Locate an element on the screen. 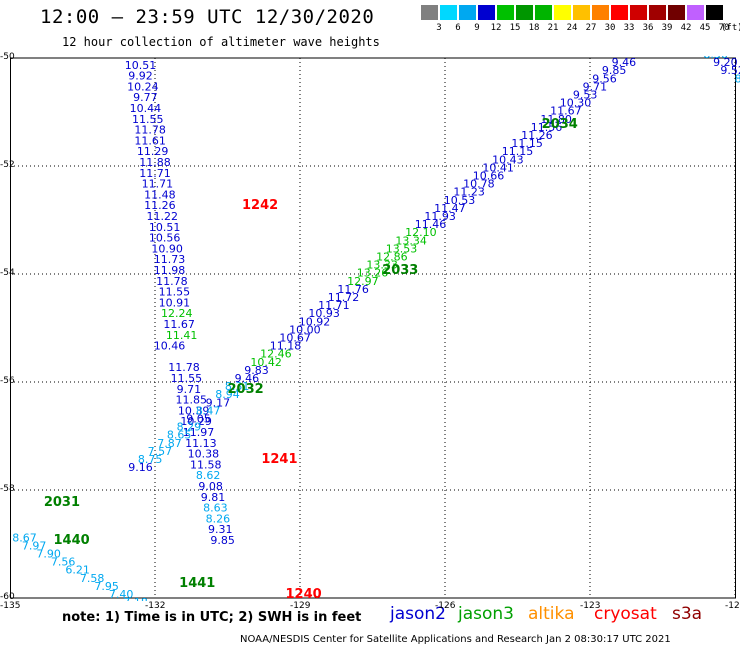  track-value: 7.57 is located at coordinates (160, 451).